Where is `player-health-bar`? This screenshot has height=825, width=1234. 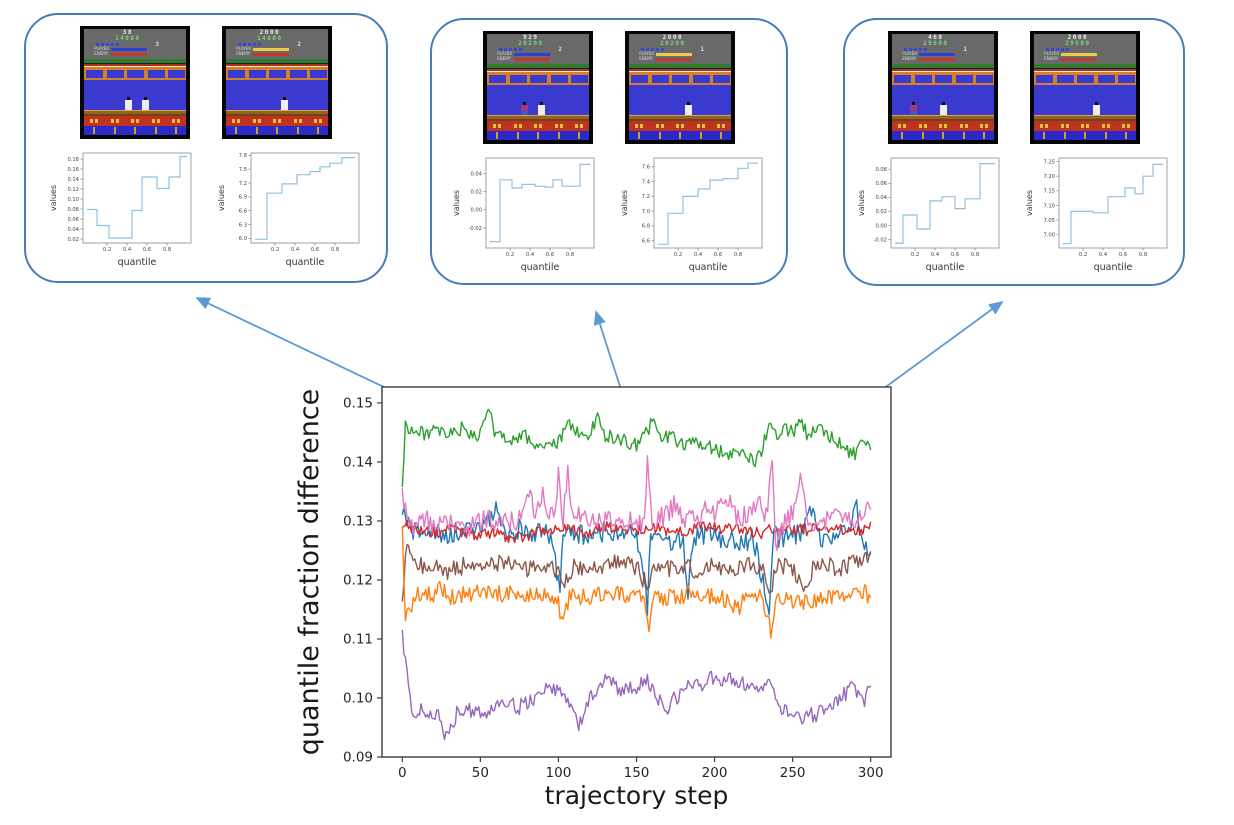 player-health-bar is located at coordinates (532, 54).